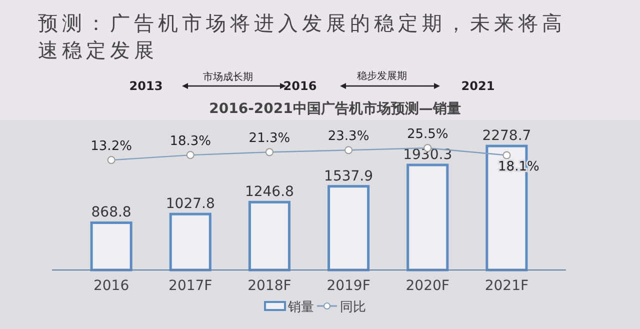 This screenshot has width=640, height=329. Describe the element at coordinates (349, 176) in the screenshot. I see `data-label: 1537.9` at that location.